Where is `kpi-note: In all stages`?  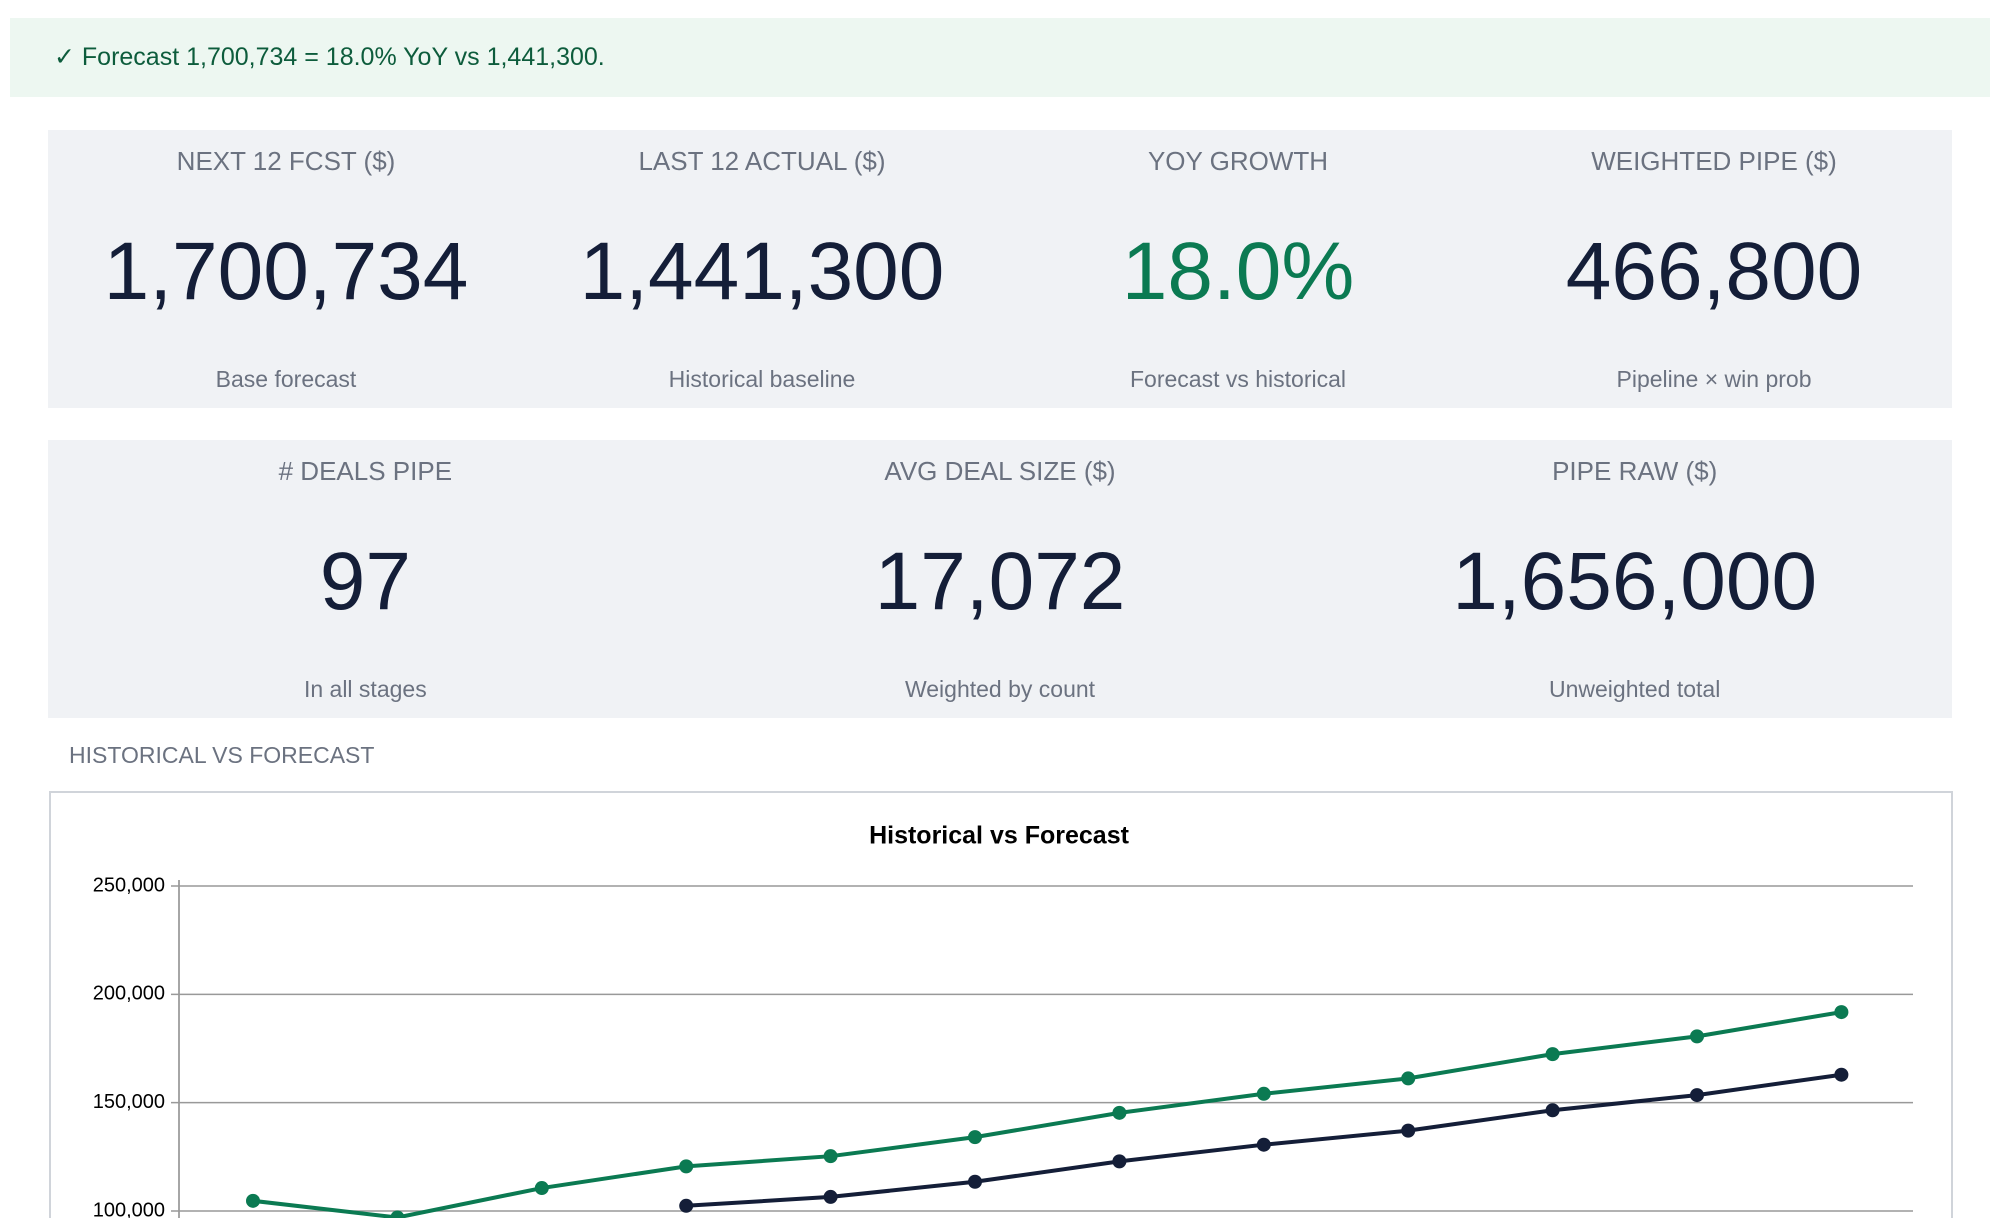 kpi-note: In all stages is located at coordinates (365, 689).